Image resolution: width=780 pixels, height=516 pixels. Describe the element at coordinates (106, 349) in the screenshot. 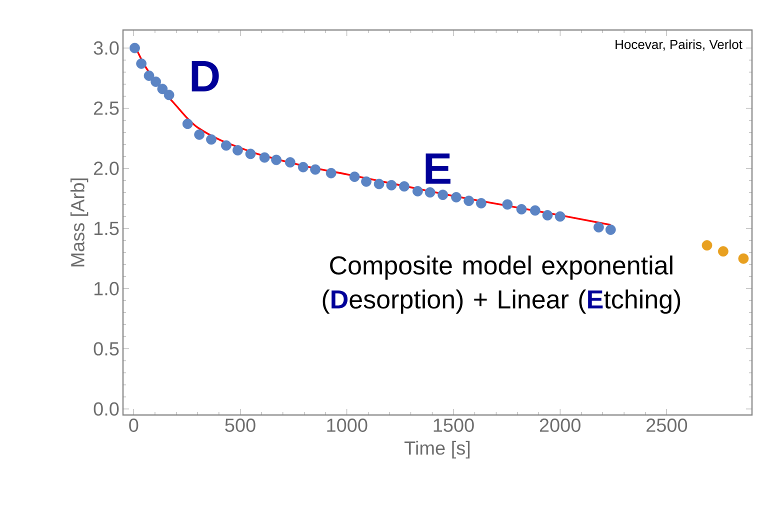

I see `y-tick-label: 0.5` at that location.